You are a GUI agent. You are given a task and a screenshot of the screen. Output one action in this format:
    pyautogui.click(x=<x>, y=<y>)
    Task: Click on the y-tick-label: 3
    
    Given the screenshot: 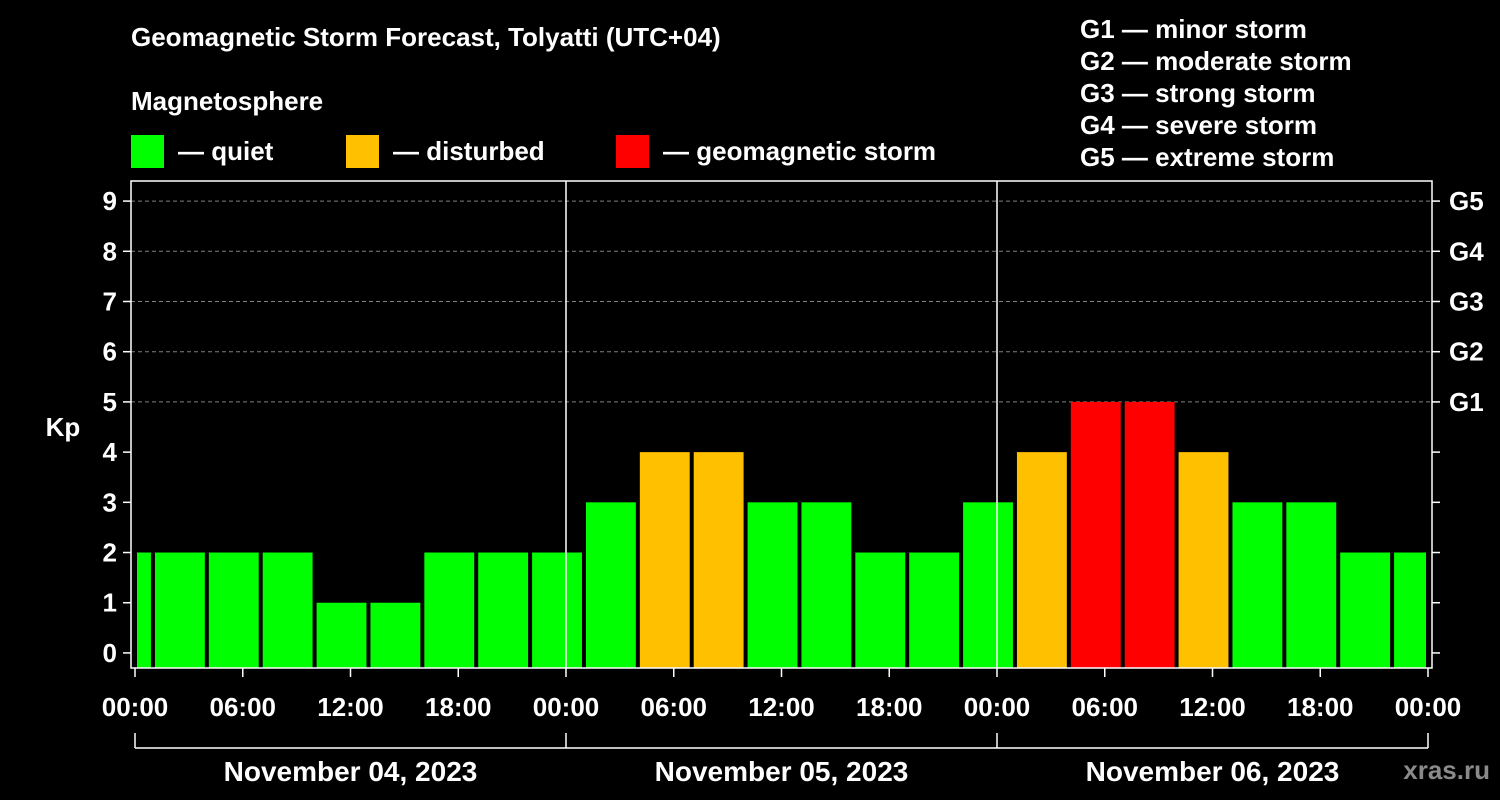 What is the action you would take?
    pyautogui.click(x=110, y=502)
    